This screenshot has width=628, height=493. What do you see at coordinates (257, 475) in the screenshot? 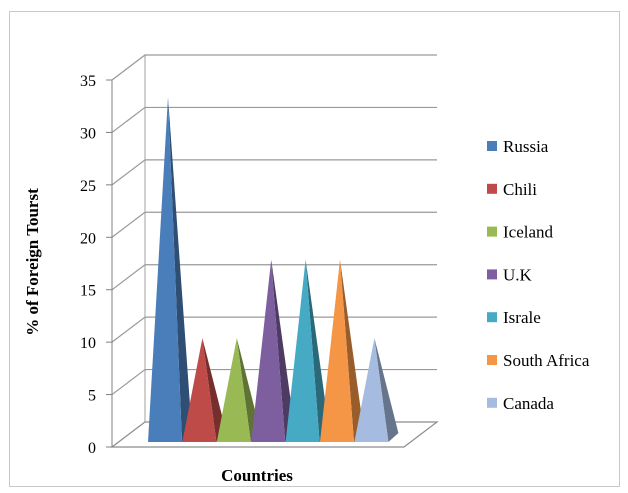
I see `x-axis-label: Countries` at bounding box center [257, 475].